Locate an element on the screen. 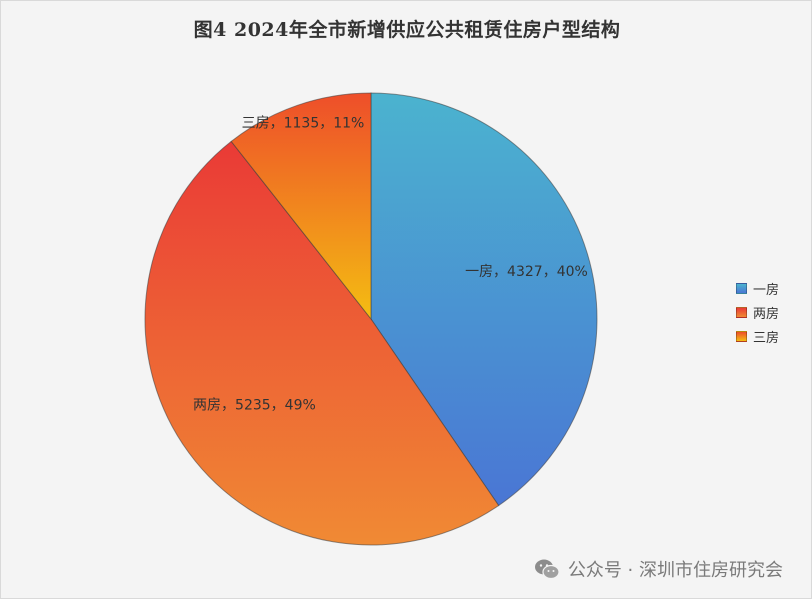  chart-legend: 一房 两房 三房 is located at coordinates (757, 313).